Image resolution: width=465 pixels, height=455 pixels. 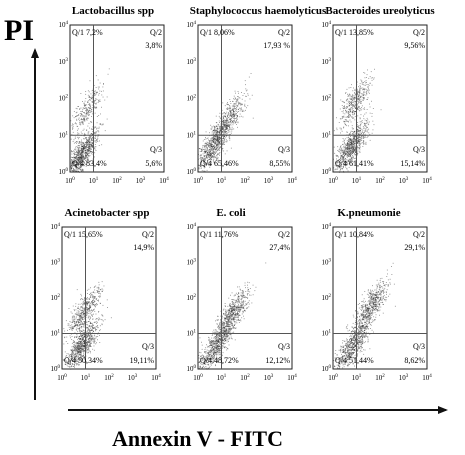 What do you see at coordinates (141, 181) in the screenshot?
I see `x-tick-label: 103` at bounding box center [141, 181].